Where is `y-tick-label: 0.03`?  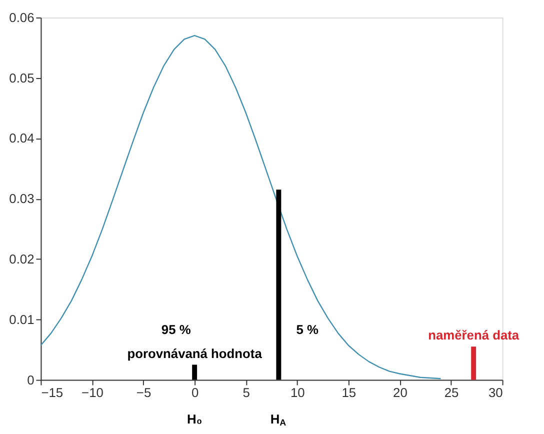 y-tick-label: 0.03 is located at coordinates (21, 198).